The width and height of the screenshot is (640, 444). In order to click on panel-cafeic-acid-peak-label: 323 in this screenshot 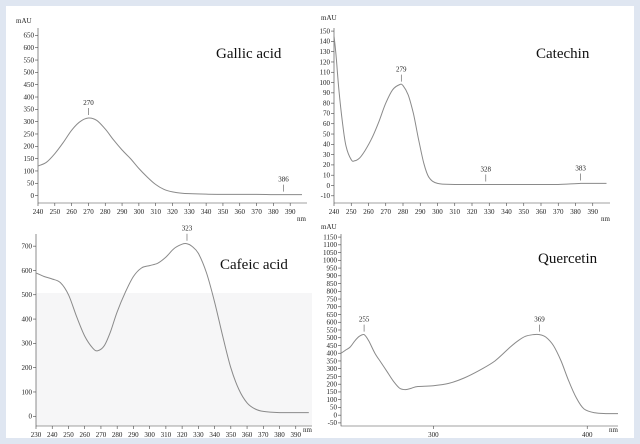, I will do `click(187, 229)`.